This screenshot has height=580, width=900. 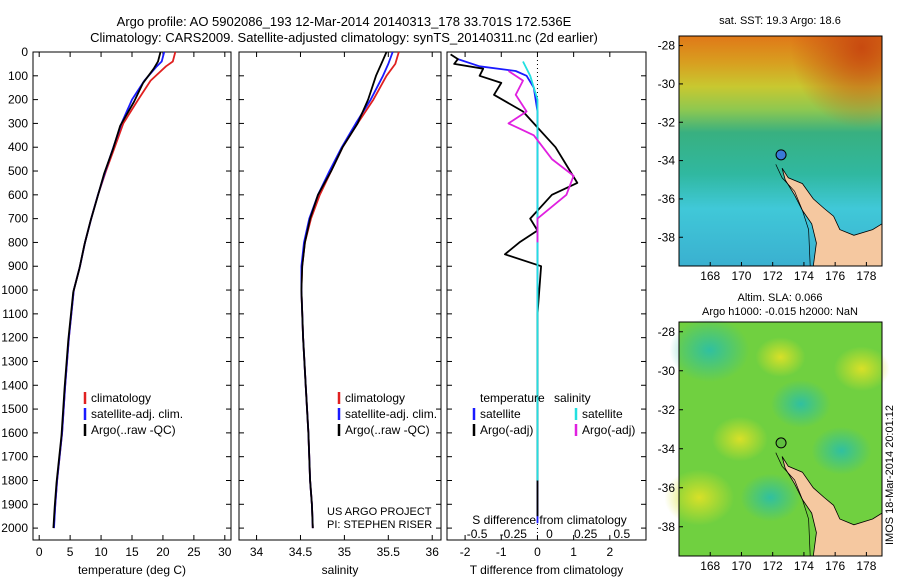 I want to click on y-tick-label: 0, so click(x=24, y=52).